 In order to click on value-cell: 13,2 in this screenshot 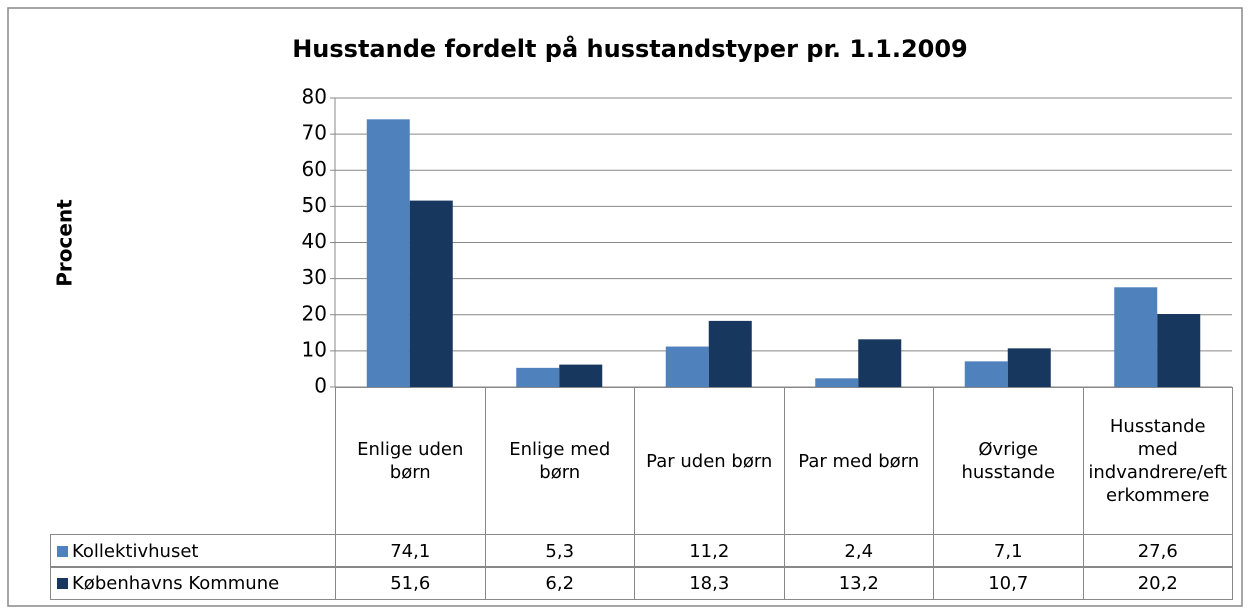, I will do `click(858, 583)`.